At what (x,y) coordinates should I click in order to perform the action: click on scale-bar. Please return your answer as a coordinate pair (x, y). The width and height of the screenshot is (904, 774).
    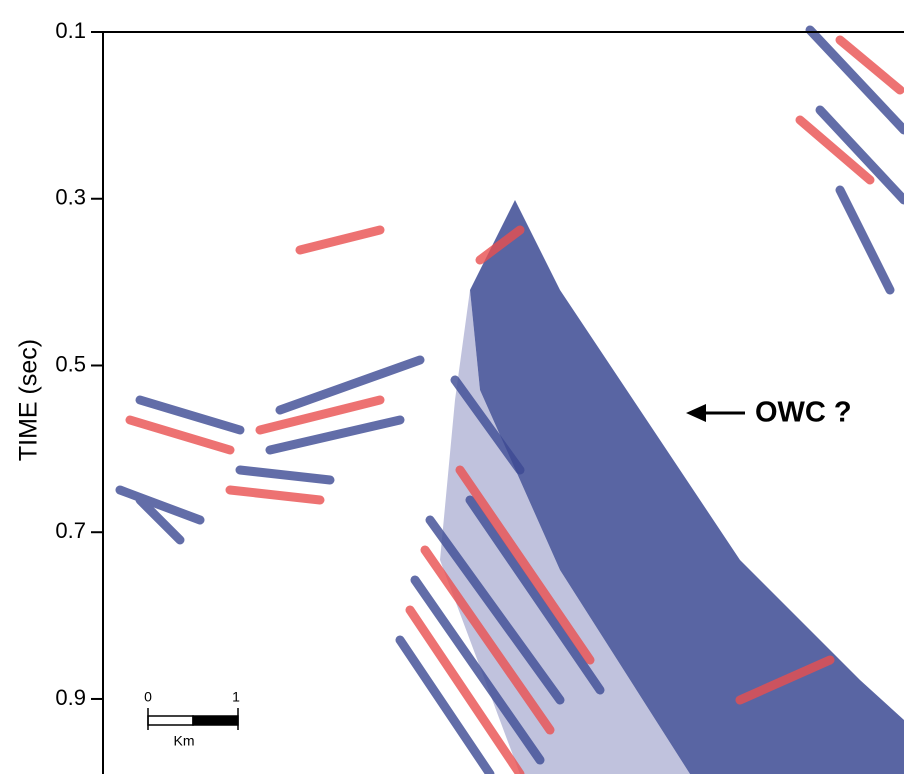
    Looking at the image, I should click on (193, 719).